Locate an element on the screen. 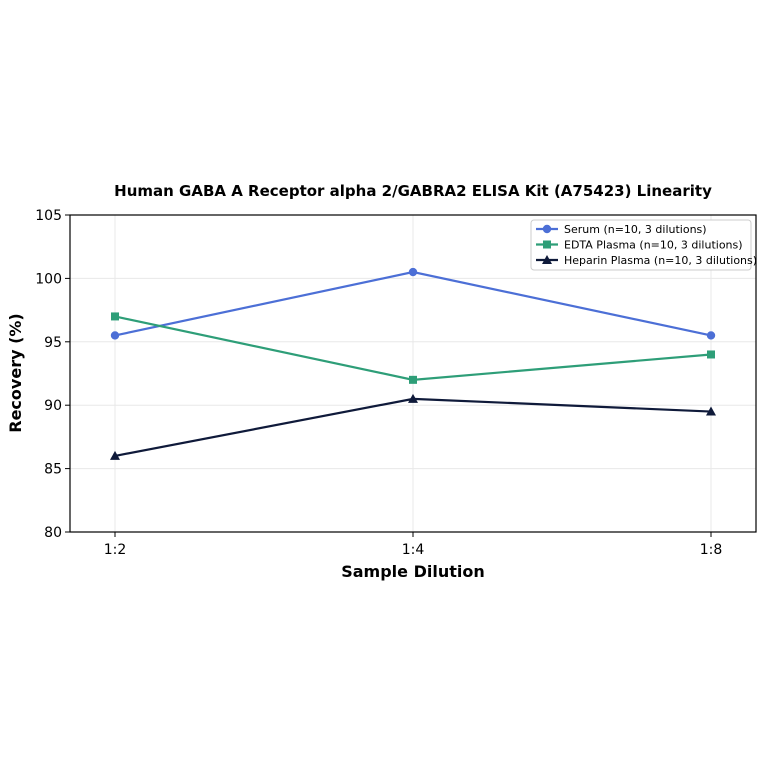 This screenshot has height=764, width=764. y-tick-label: 105 is located at coordinates (48, 216).